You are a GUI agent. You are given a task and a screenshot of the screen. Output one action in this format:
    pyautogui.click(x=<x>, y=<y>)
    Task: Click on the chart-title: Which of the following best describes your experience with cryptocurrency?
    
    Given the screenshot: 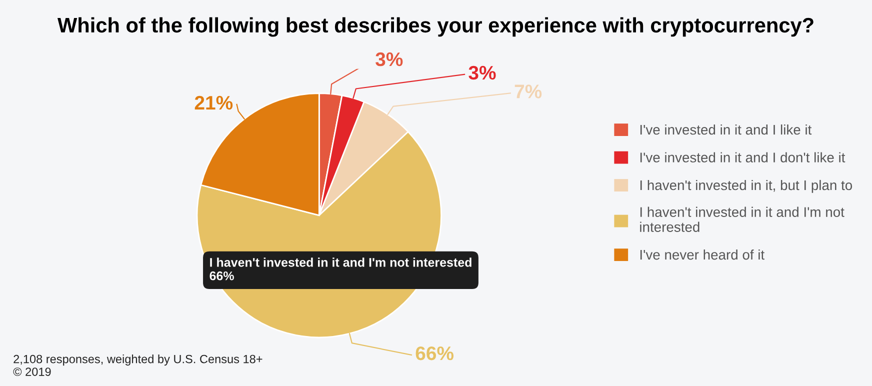 What is the action you would take?
    pyautogui.click(x=435, y=27)
    